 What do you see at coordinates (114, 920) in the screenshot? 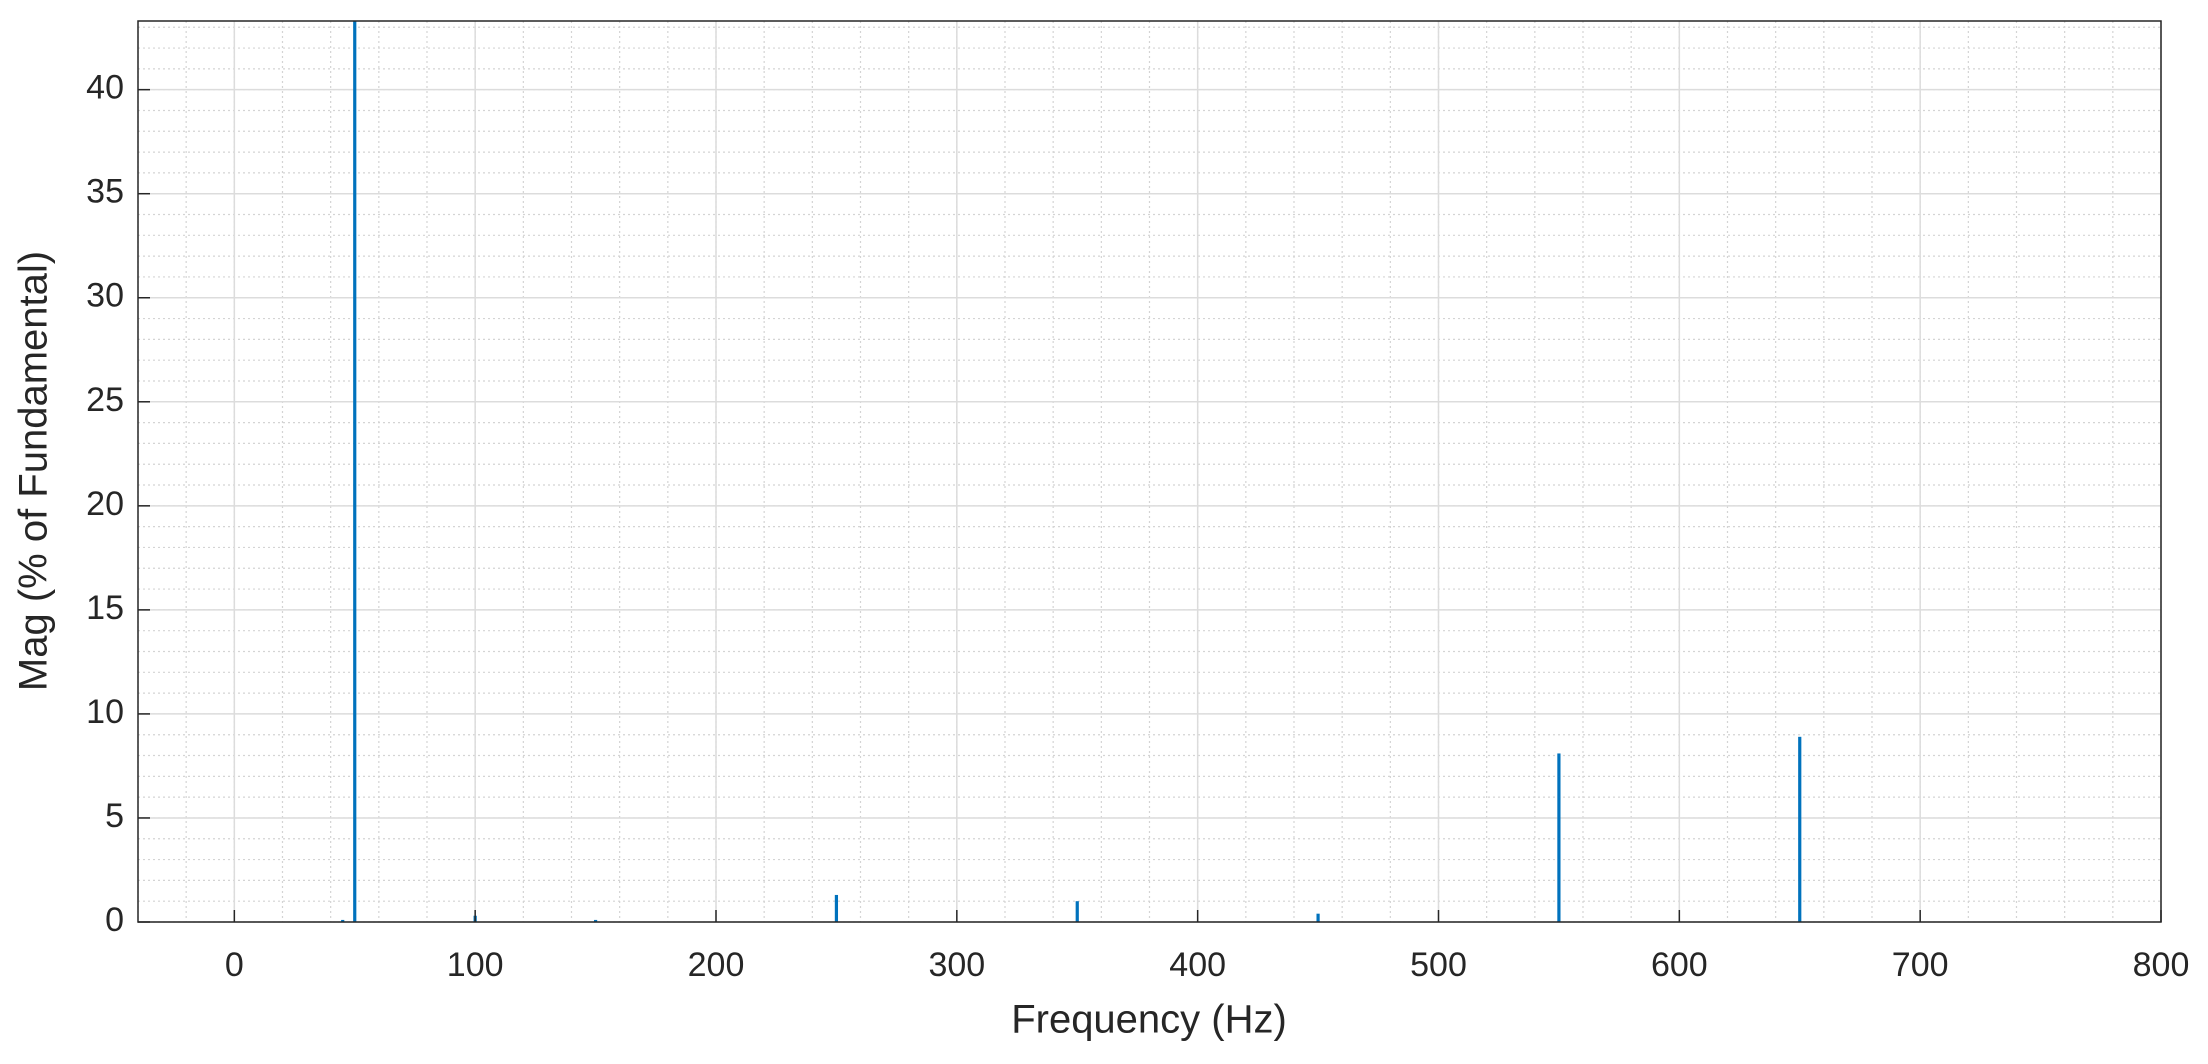
I see `y-tick-label: 0` at bounding box center [114, 920].